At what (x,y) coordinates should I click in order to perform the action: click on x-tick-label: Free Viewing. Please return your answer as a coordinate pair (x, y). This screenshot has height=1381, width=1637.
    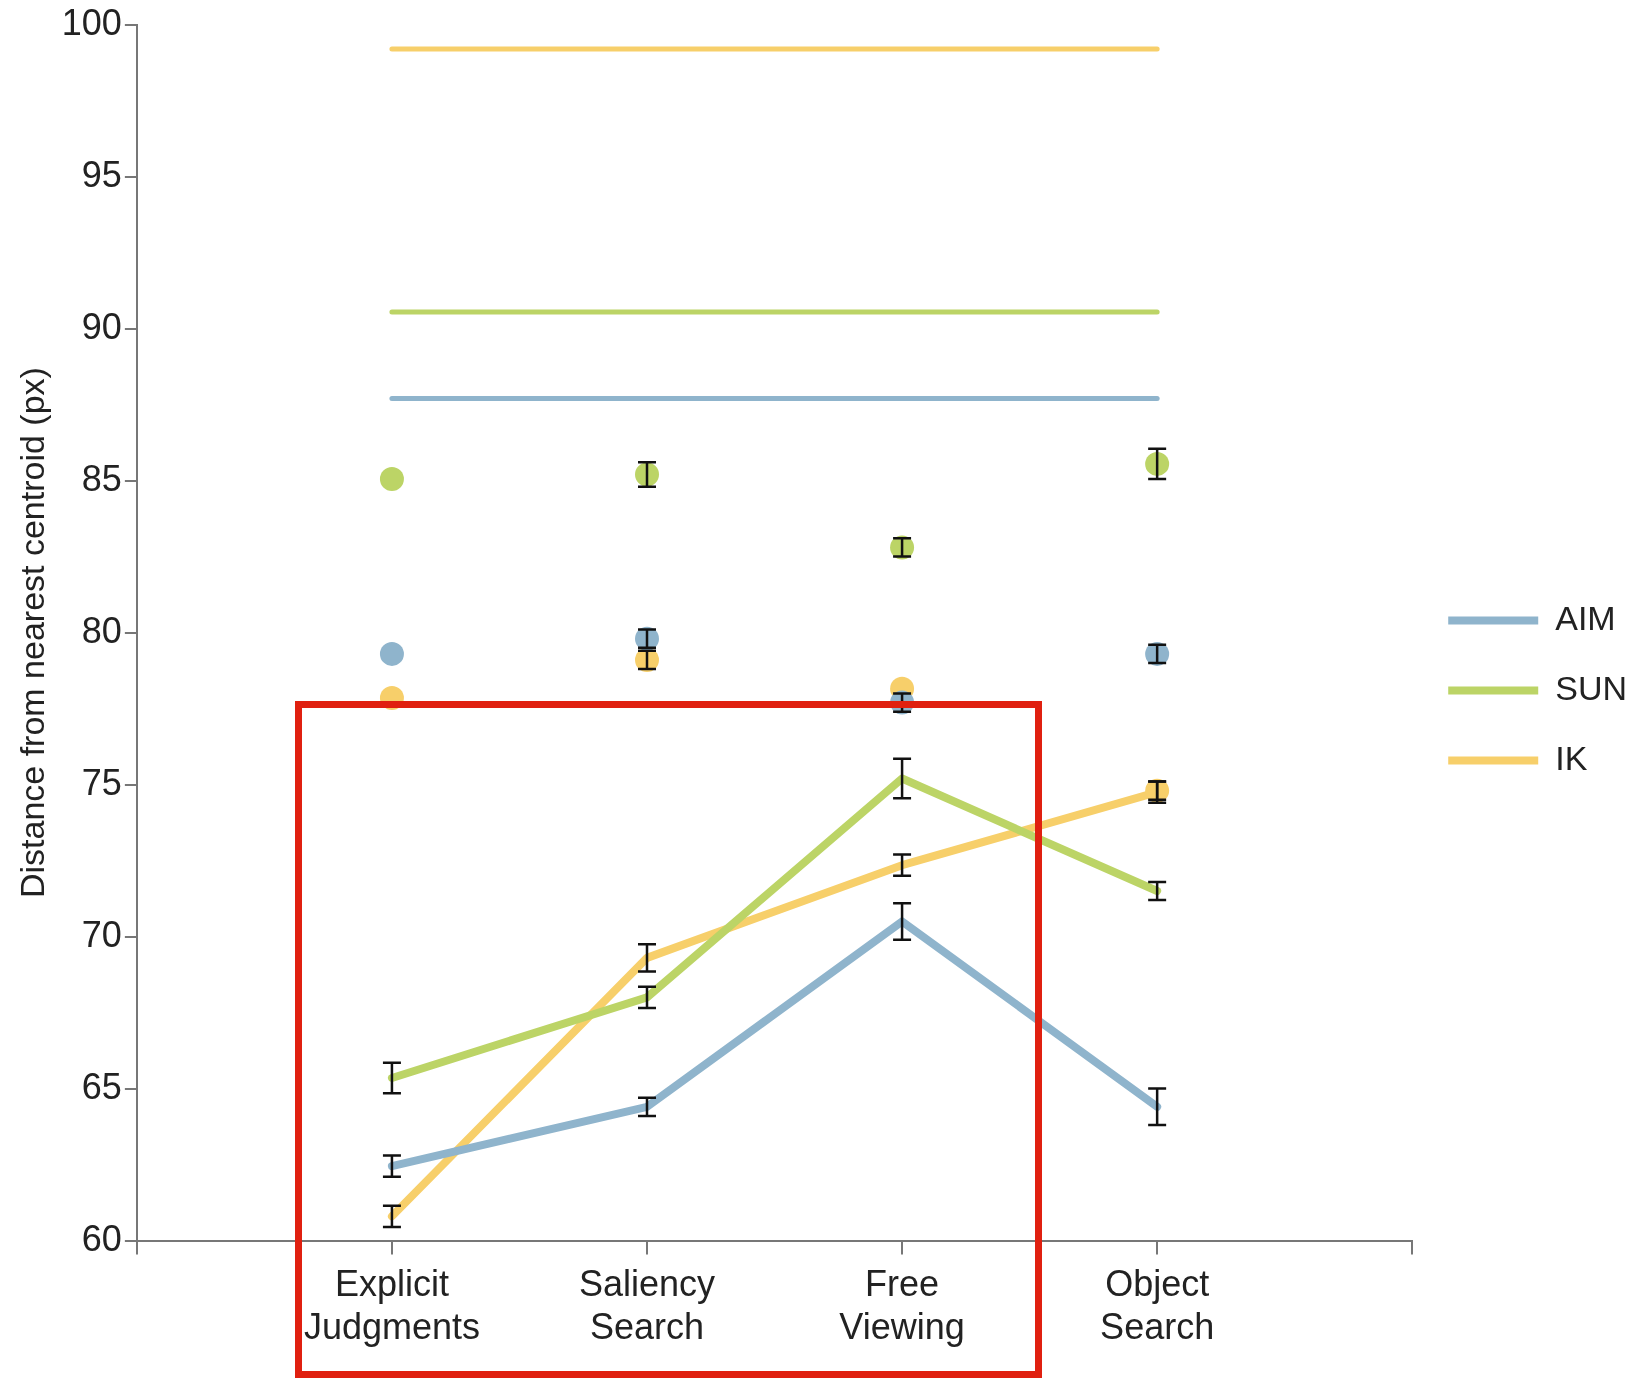
    Looking at the image, I should click on (902, 1305).